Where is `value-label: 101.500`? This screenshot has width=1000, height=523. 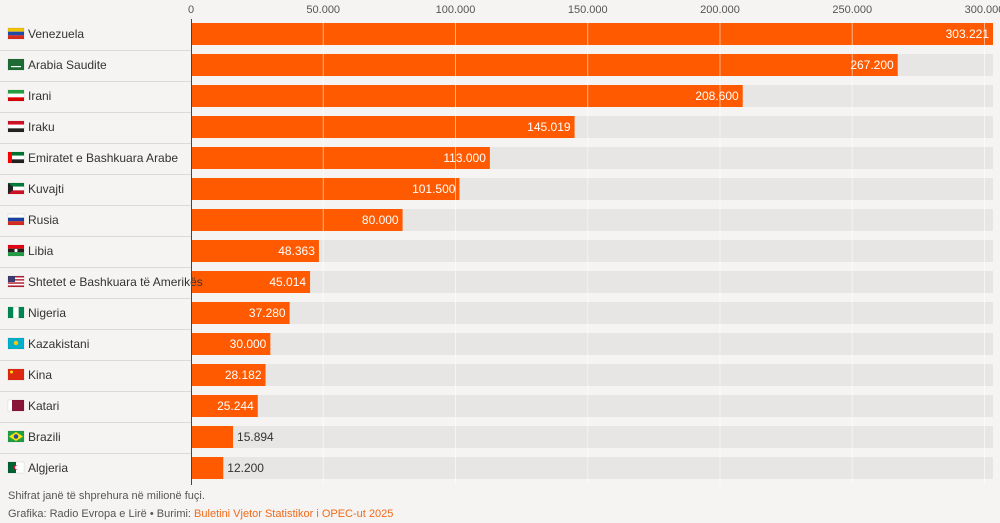
value-label: 101.500 is located at coordinates (434, 189).